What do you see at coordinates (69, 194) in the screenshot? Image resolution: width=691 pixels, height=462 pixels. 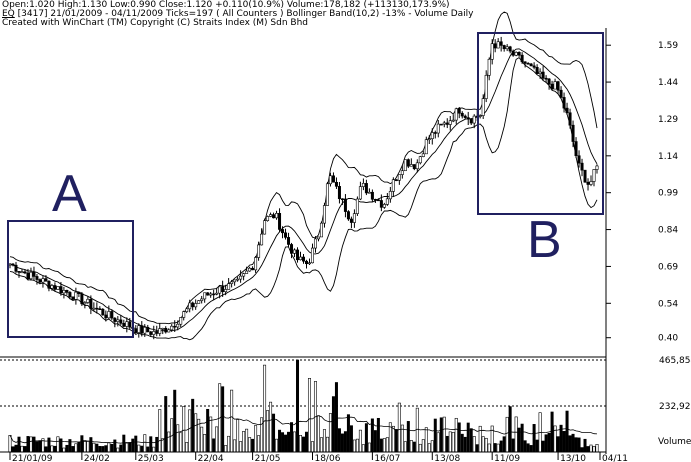 I see `annotation-a: A` at bounding box center [69, 194].